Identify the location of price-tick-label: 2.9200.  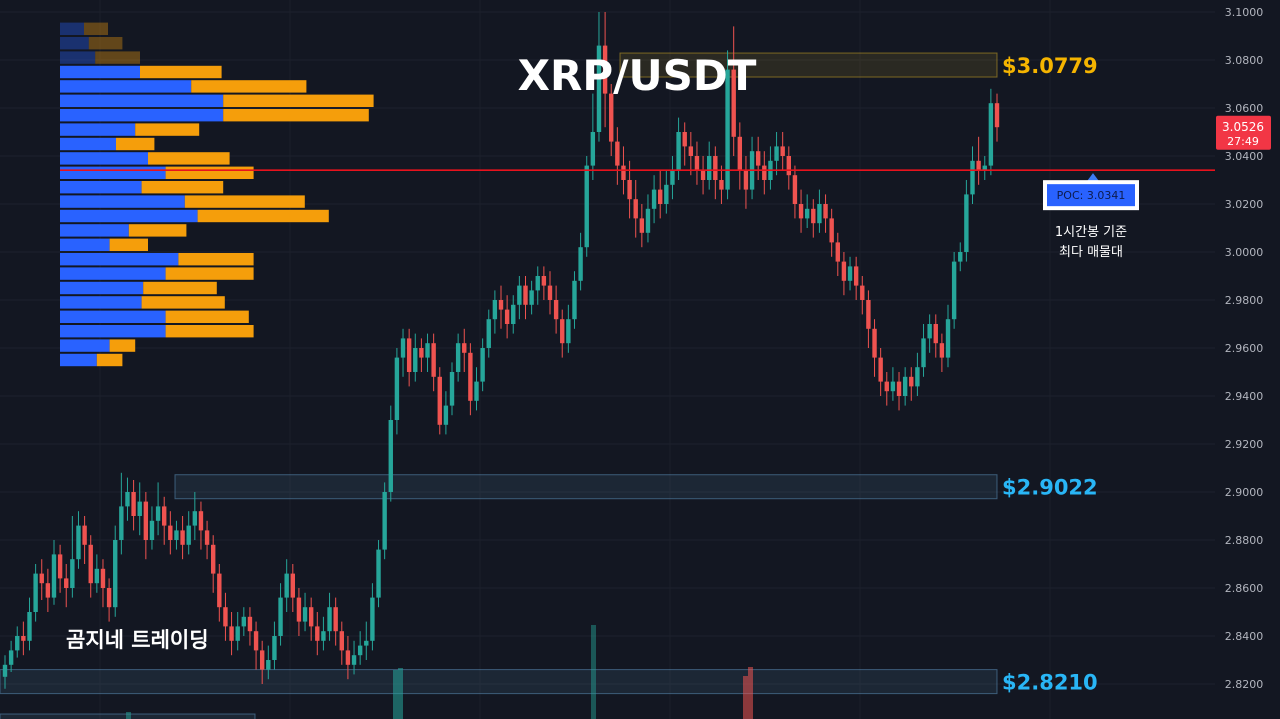
(1244, 444).